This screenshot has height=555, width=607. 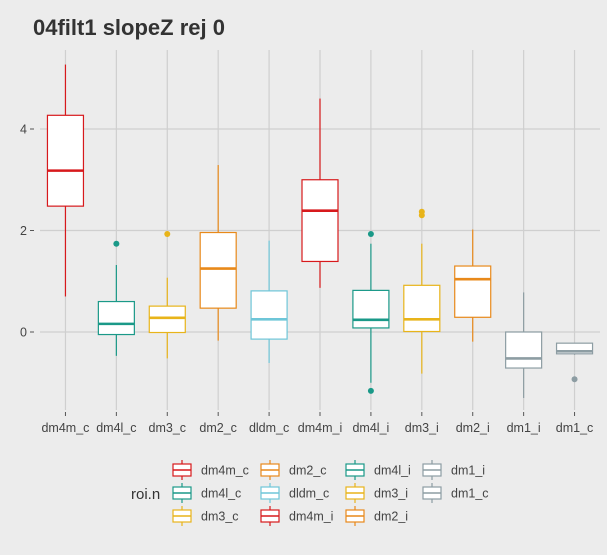 I want to click on legend-item-dm1_i: dm1_i, so click(x=453, y=470).